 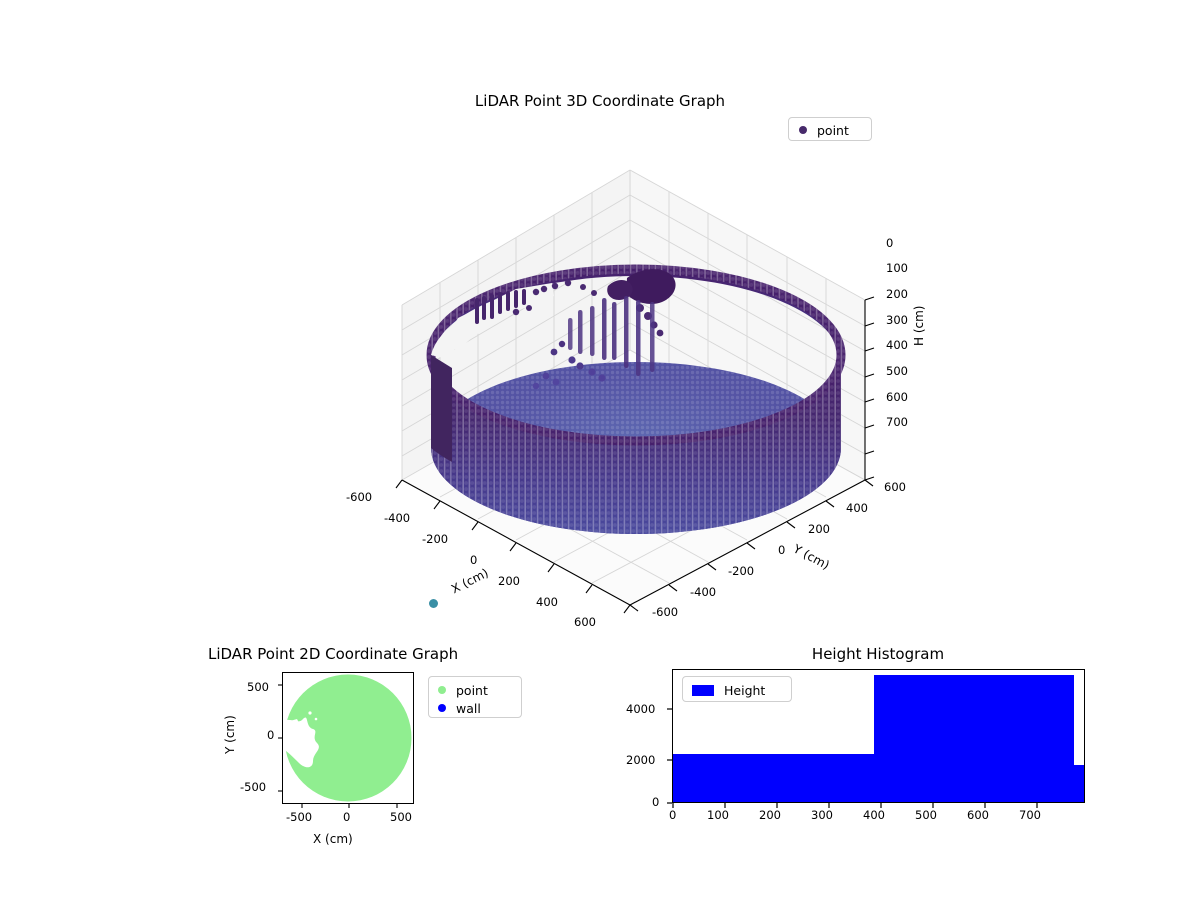 I want to click on plot2d-x-tick-0: 0, so click(x=347, y=817).